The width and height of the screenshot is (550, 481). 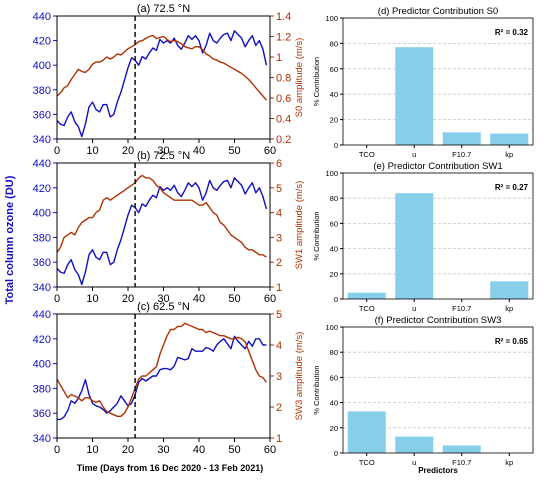 What do you see at coordinates (10, 239) in the screenshot?
I see `ozone-axis-label: Total column ozone (DU)` at bounding box center [10, 239].